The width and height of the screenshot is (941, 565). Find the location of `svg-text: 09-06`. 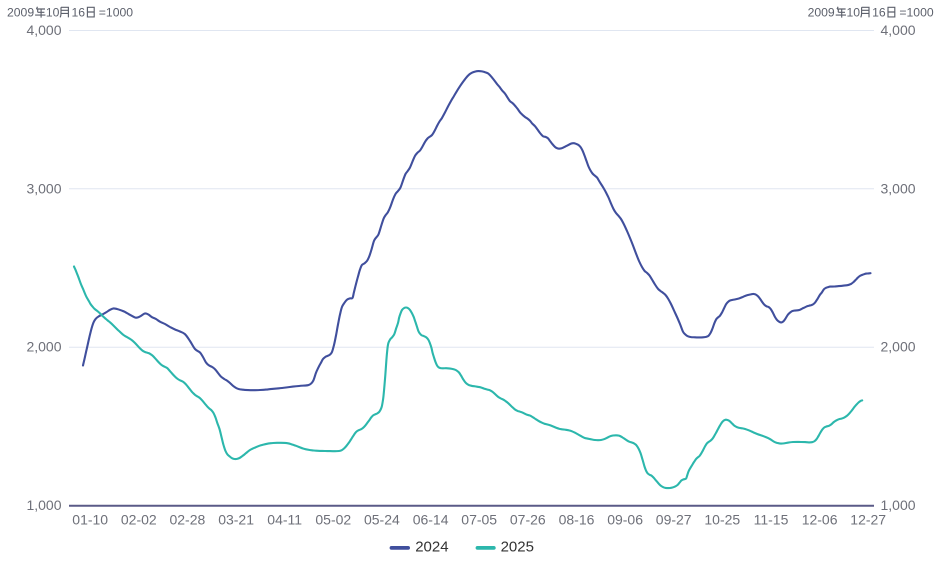

svg-text: 09-06 is located at coordinates (625, 520).